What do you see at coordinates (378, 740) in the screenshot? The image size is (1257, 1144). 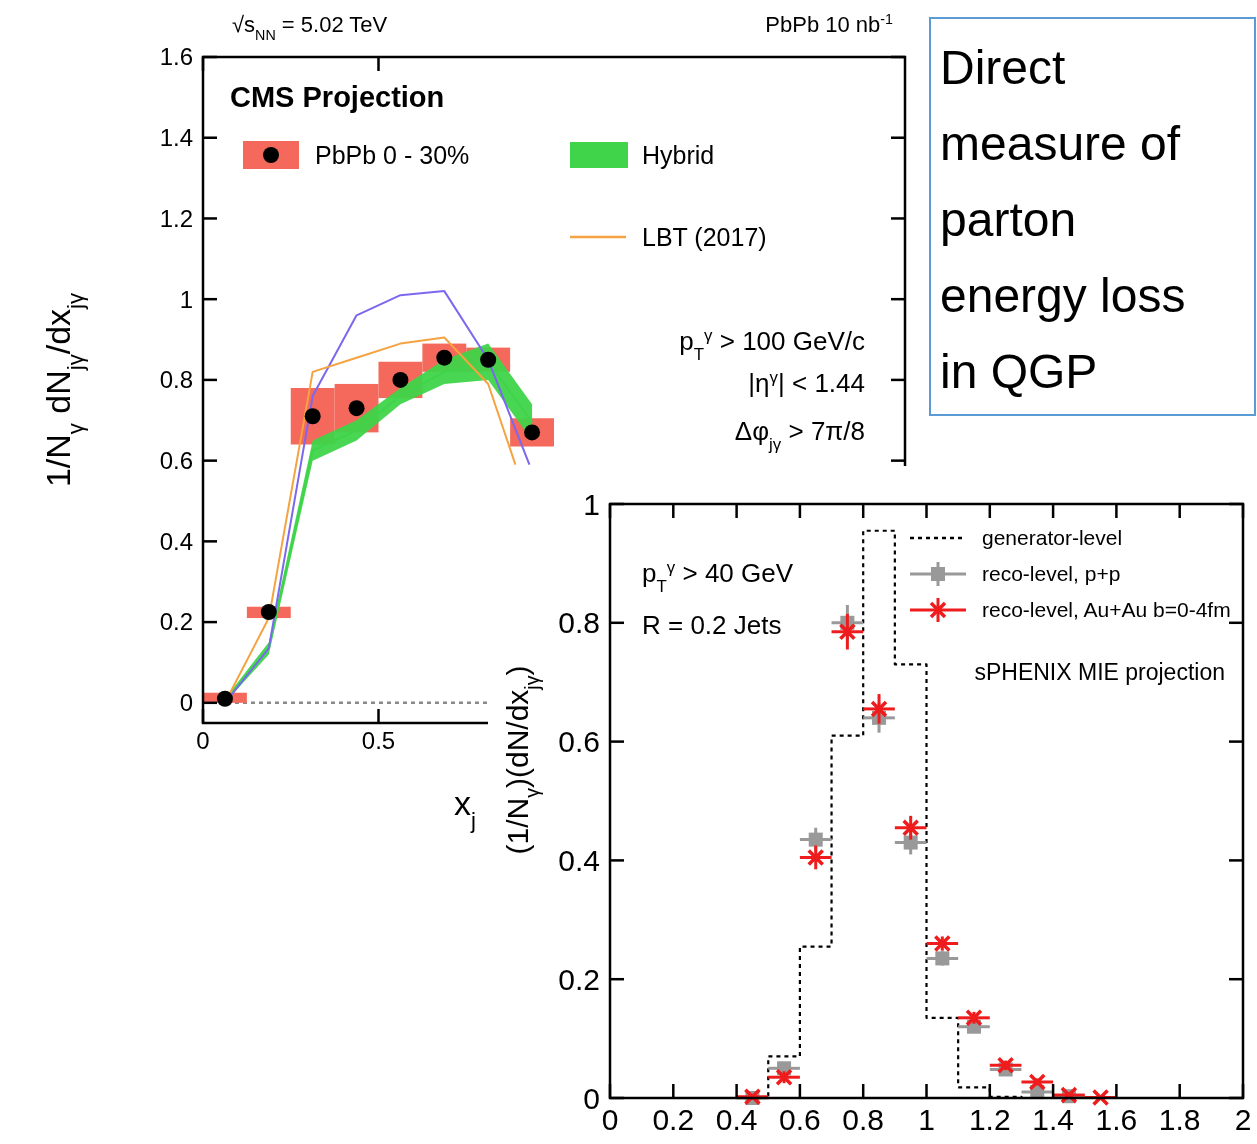 I see `x-tick-label: 0.5` at bounding box center [378, 740].